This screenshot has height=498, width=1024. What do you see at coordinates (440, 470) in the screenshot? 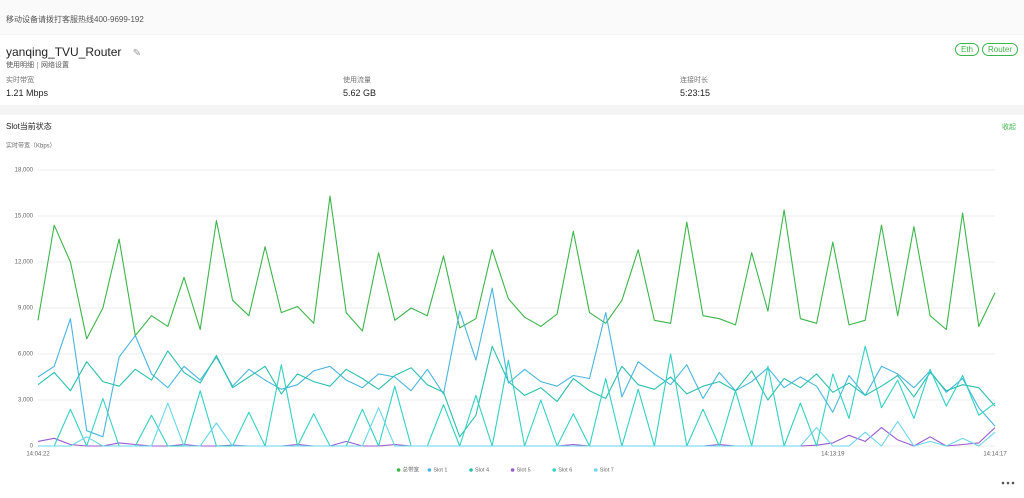
I see `legend-label: Slot 1` at bounding box center [440, 470].